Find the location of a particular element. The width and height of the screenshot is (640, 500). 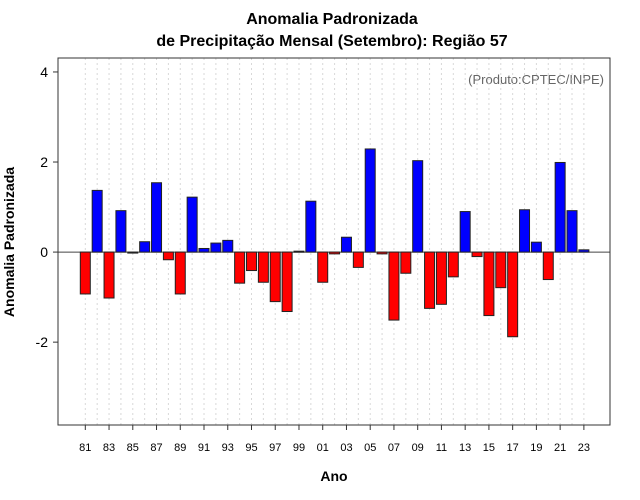

bar-1994 is located at coordinates (240, 267).